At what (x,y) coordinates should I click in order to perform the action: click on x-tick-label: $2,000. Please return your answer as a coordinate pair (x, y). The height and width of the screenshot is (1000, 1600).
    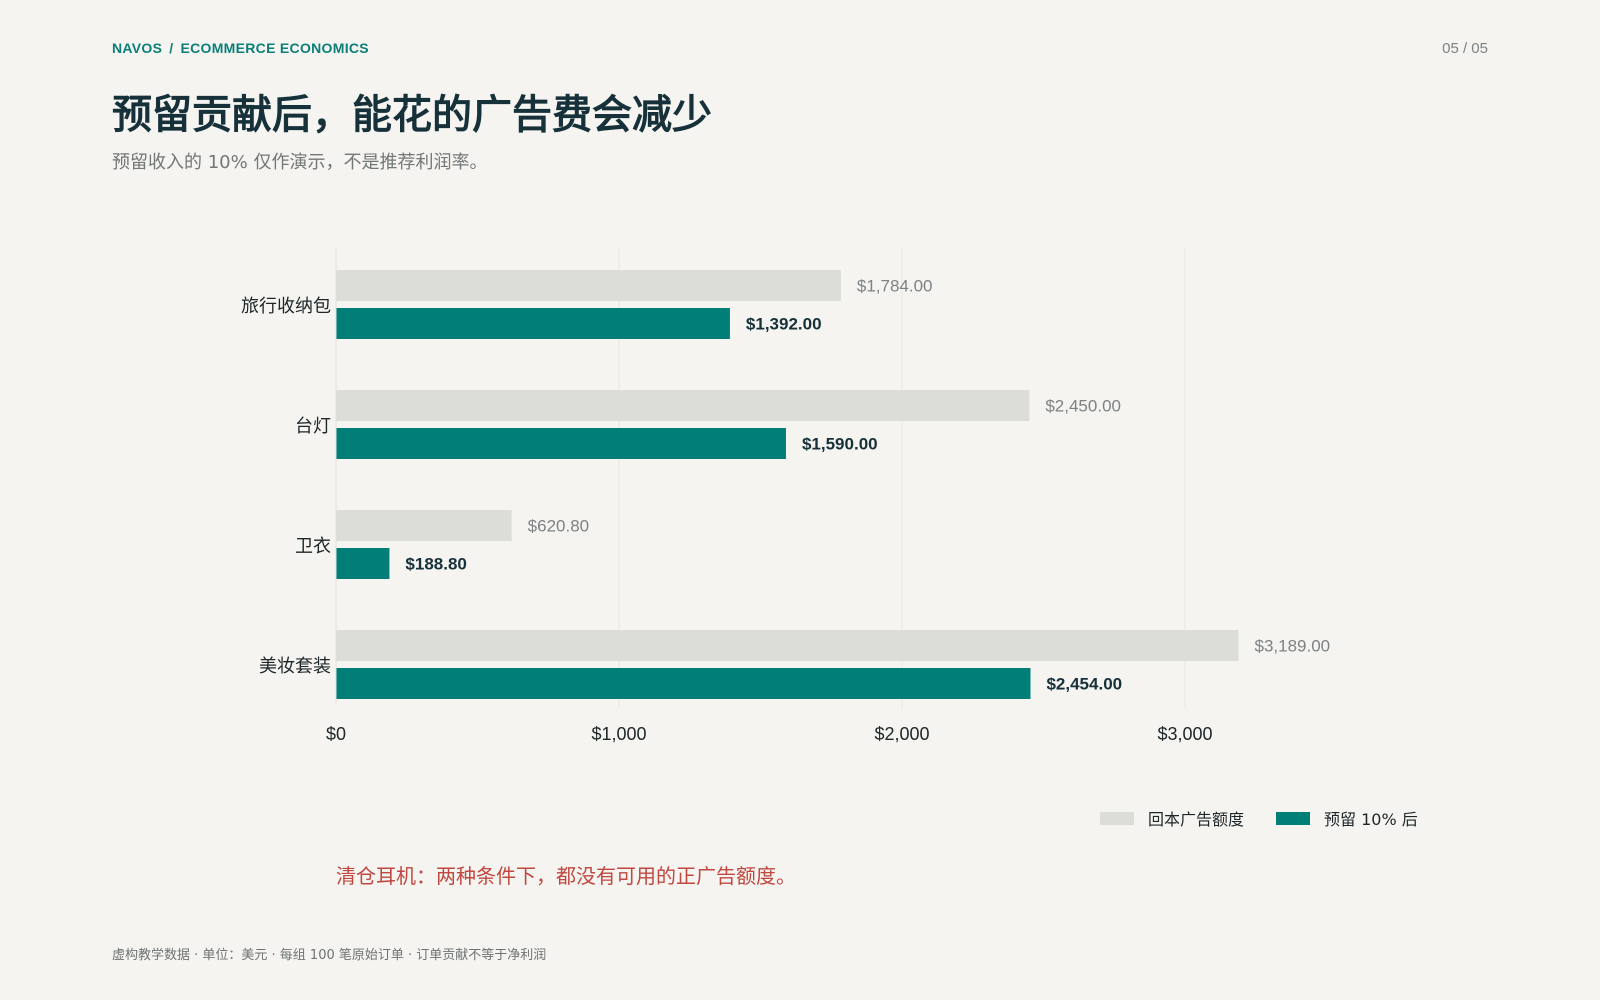
    Looking at the image, I should click on (901, 734).